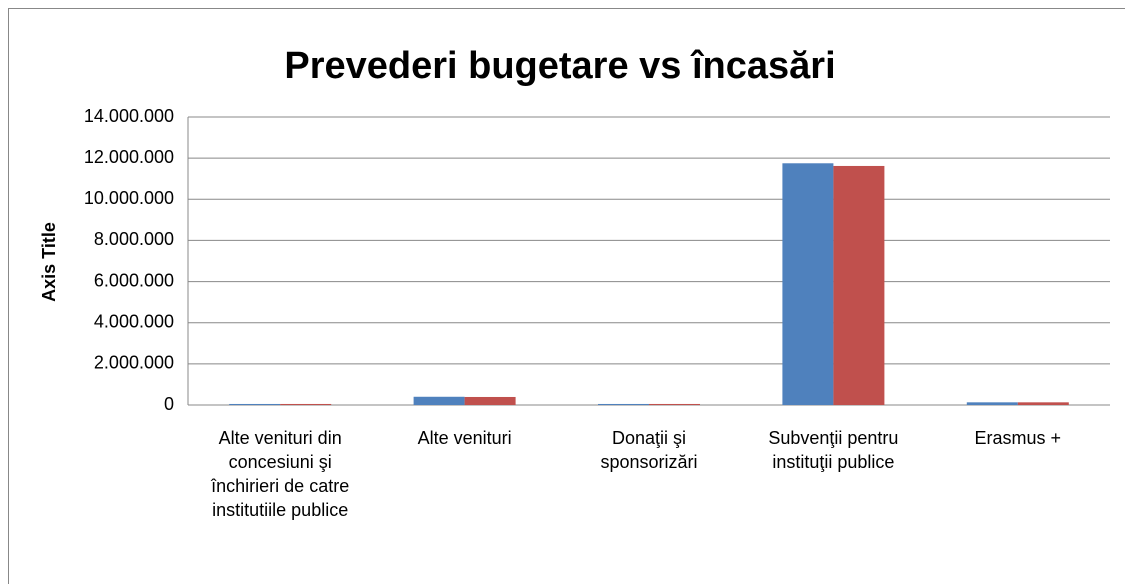 Image resolution: width=1125 pixels, height=584 pixels. Describe the element at coordinates (833, 450) in the screenshot. I see `x-tick-label: Subvenţii pentru instituţii publice` at that location.